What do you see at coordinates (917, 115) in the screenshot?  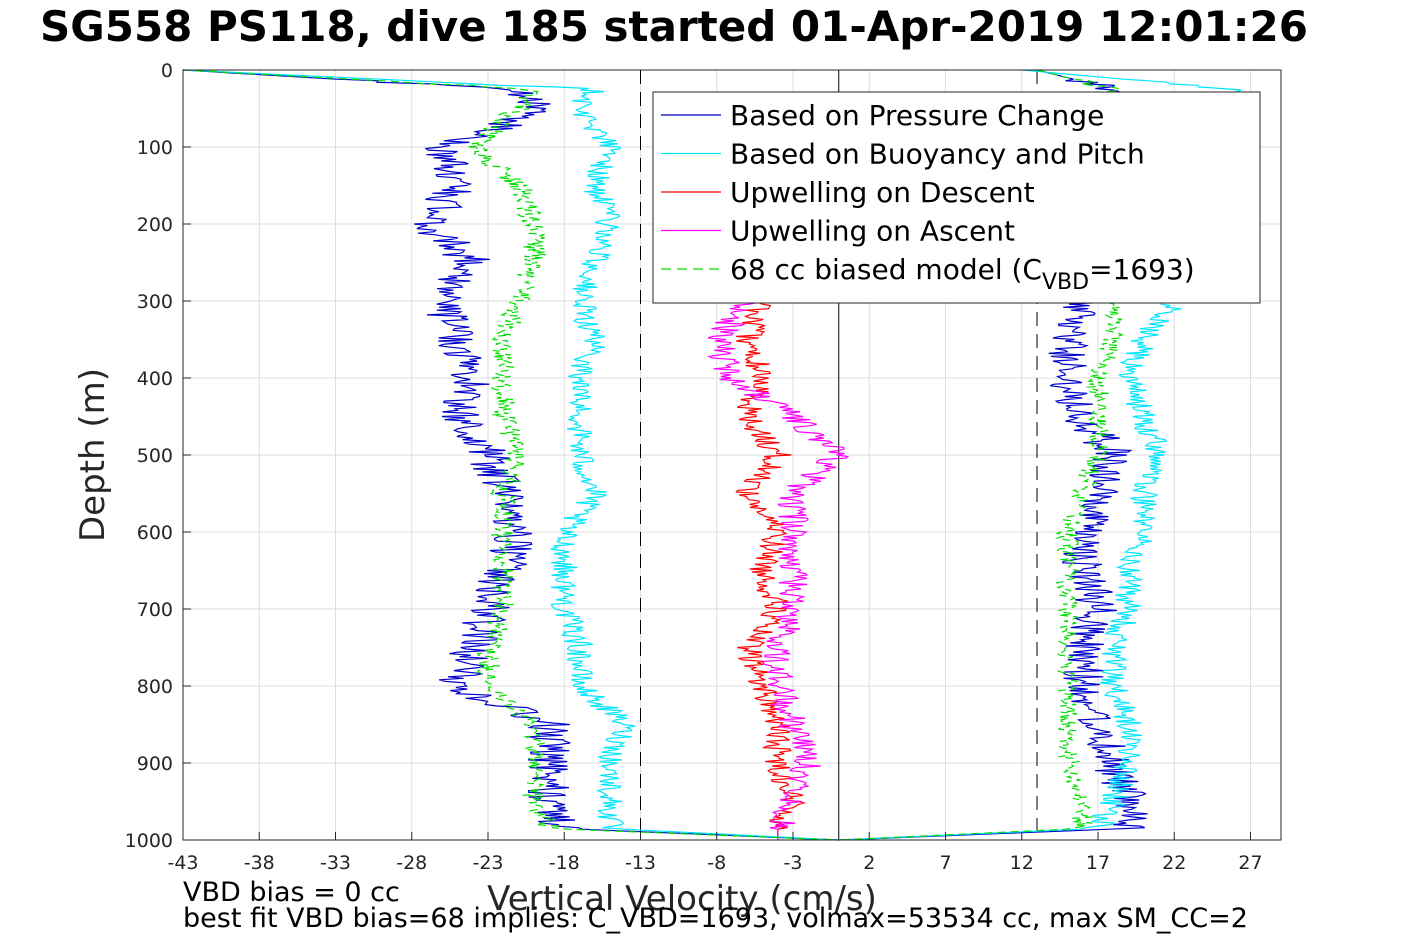 I see `legend-label: Based on Pressure Change` at bounding box center [917, 115].